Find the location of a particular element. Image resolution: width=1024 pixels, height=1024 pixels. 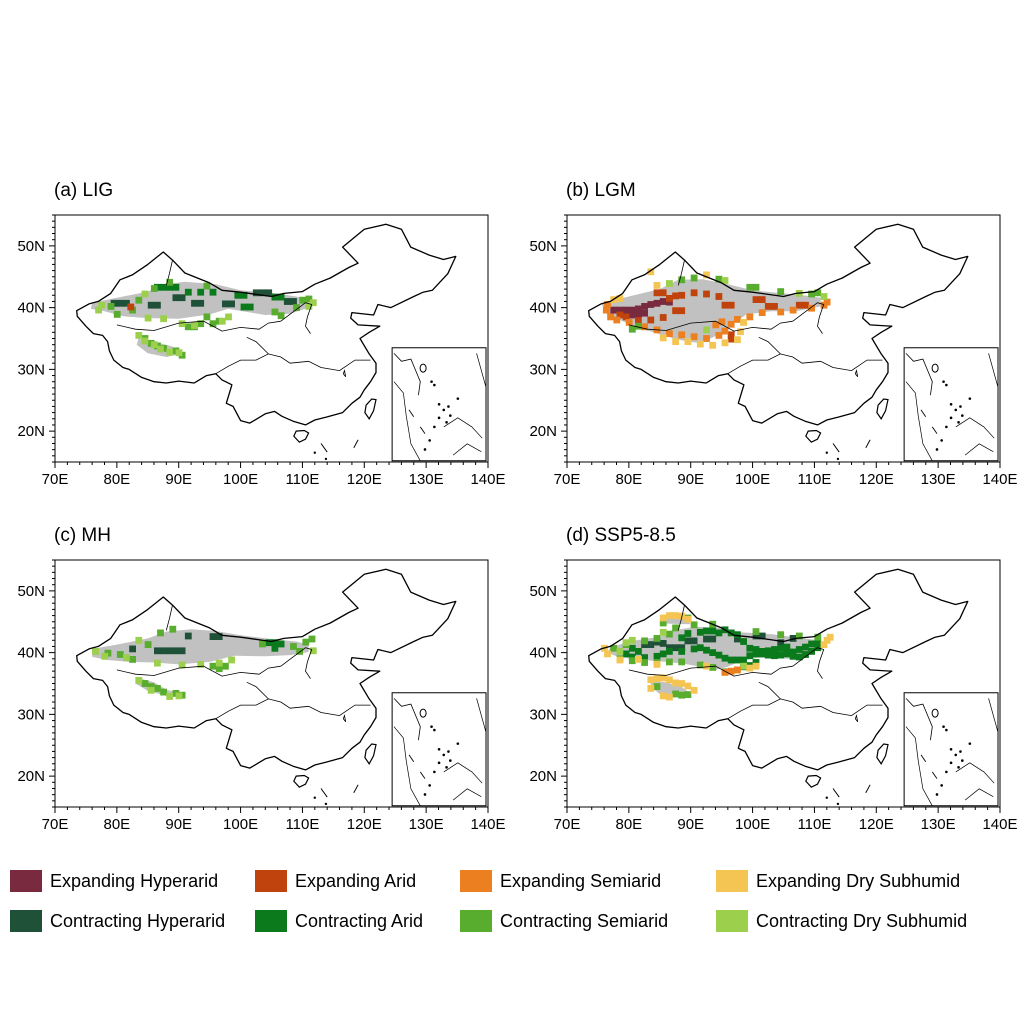

lon-tick-label: 70E is located at coordinates (567, 824).